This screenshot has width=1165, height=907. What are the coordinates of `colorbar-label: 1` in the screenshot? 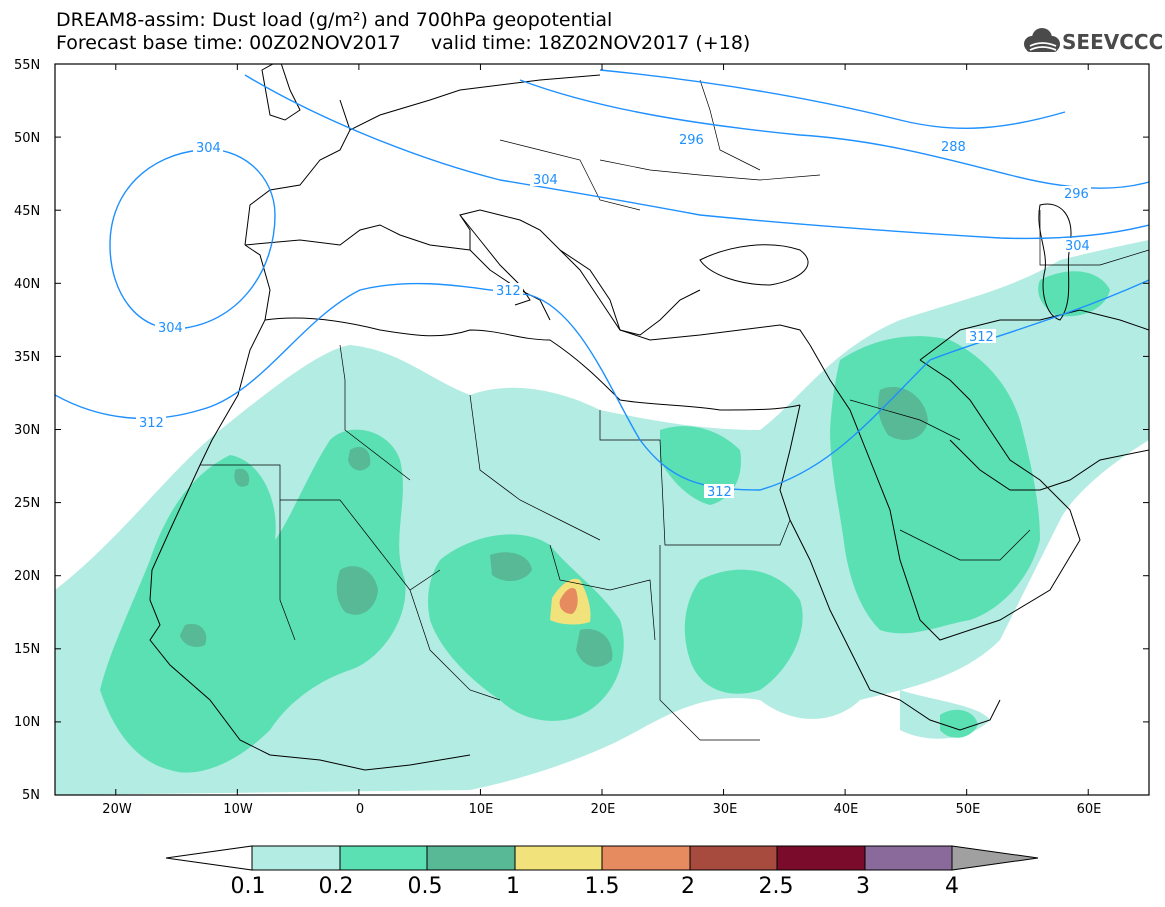 It's located at (513, 886).